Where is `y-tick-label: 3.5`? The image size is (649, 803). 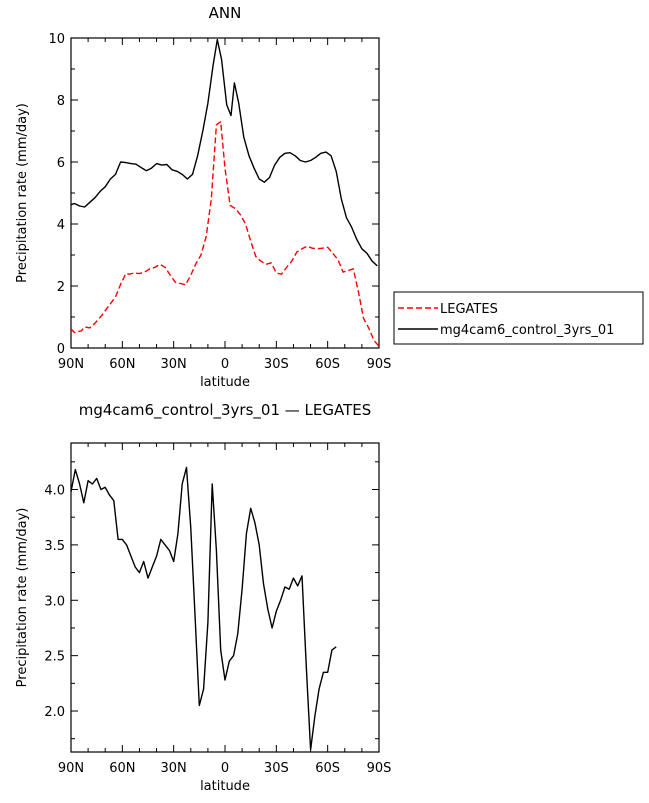
y-tick-label: 3.5 is located at coordinates (54, 546).